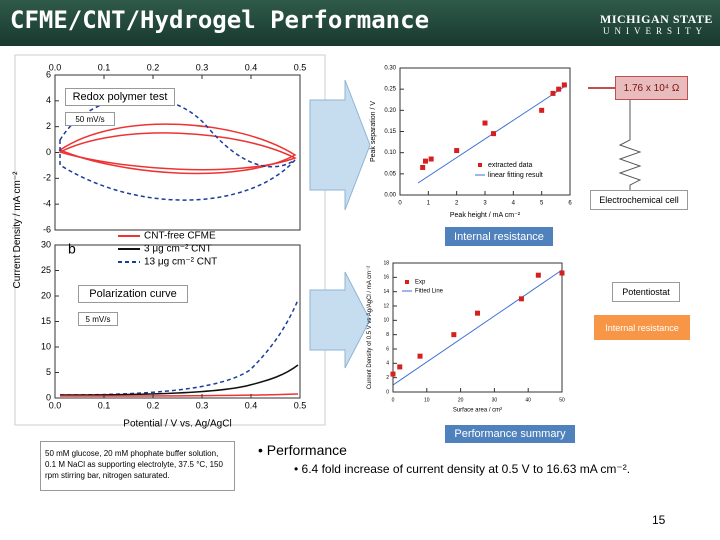 Image resolution: width=720 pixels, height=540 pixels. What do you see at coordinates (639, 200) in the screenshot?
I see `cell-label: Electrochemical cell` at bounding box center [639, 200].